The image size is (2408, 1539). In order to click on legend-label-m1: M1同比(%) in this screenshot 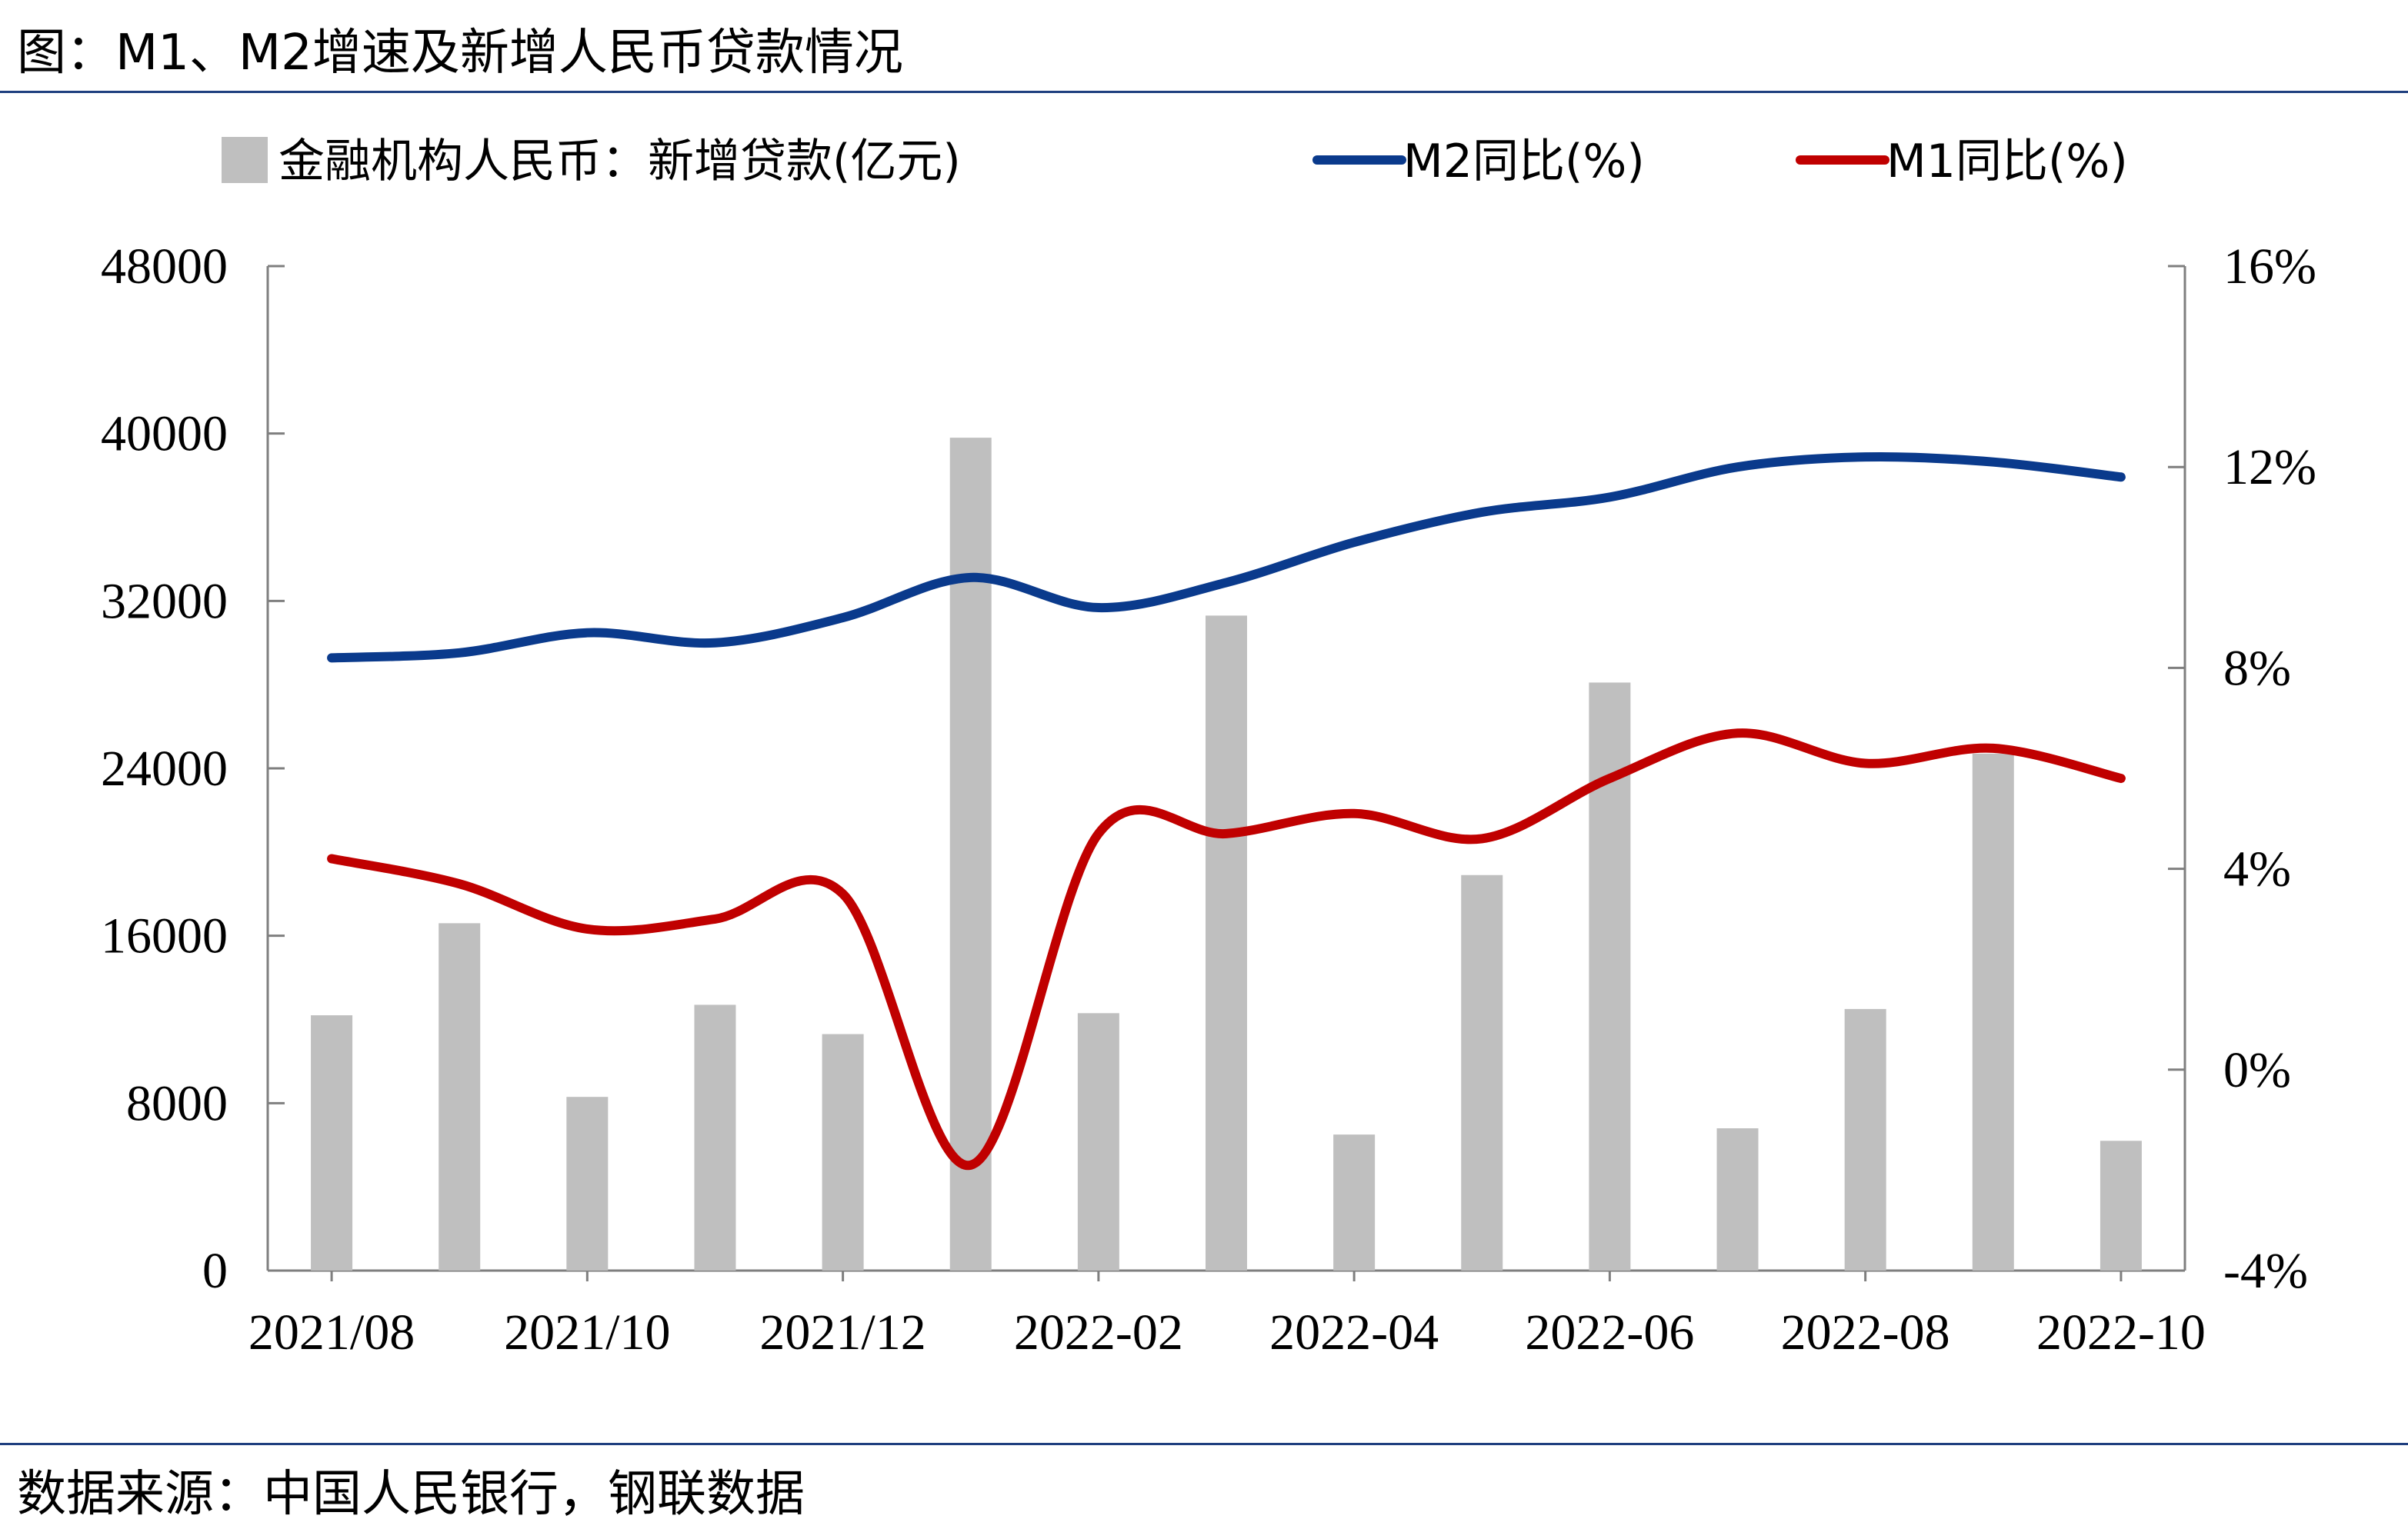, I will do `click(2007, 161)`.